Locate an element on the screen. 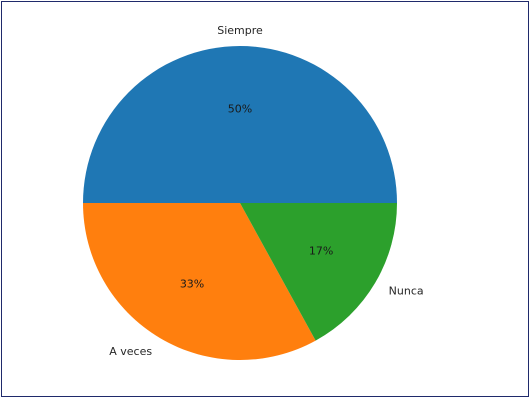 The image size is (532, 400). pie-pct-label-siempre: 50% is located at coordinates (240, 108).